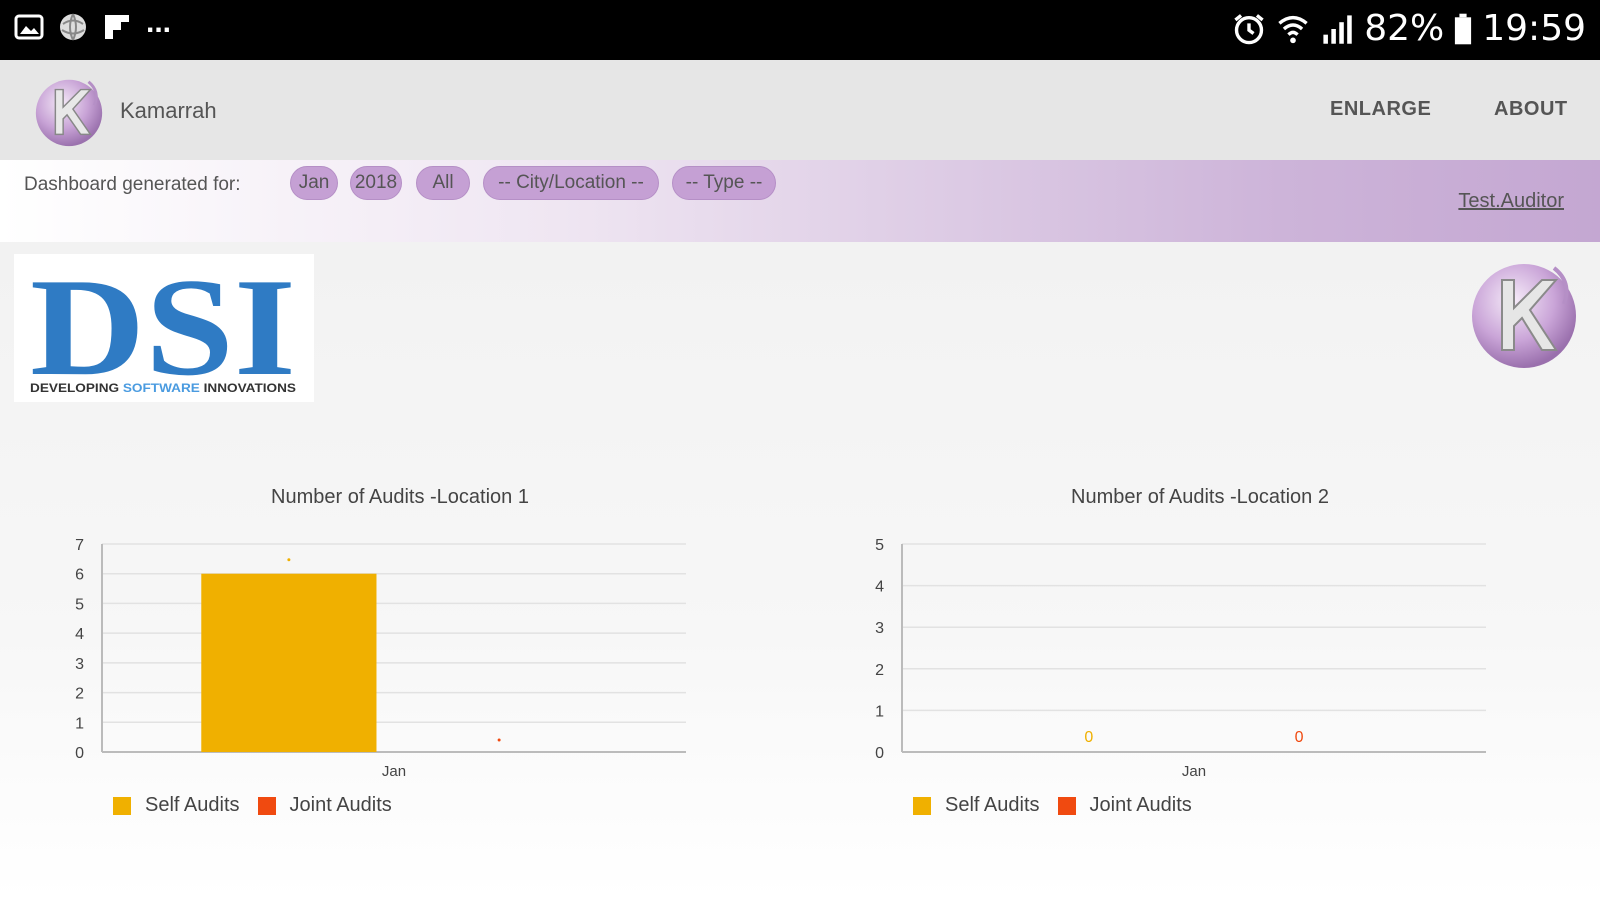 The height and width of the screenshot is (900, 1600). Describe the element at coordinates (1404, 28) in the screenshot. I see `battery-percent: 82%` at that location.